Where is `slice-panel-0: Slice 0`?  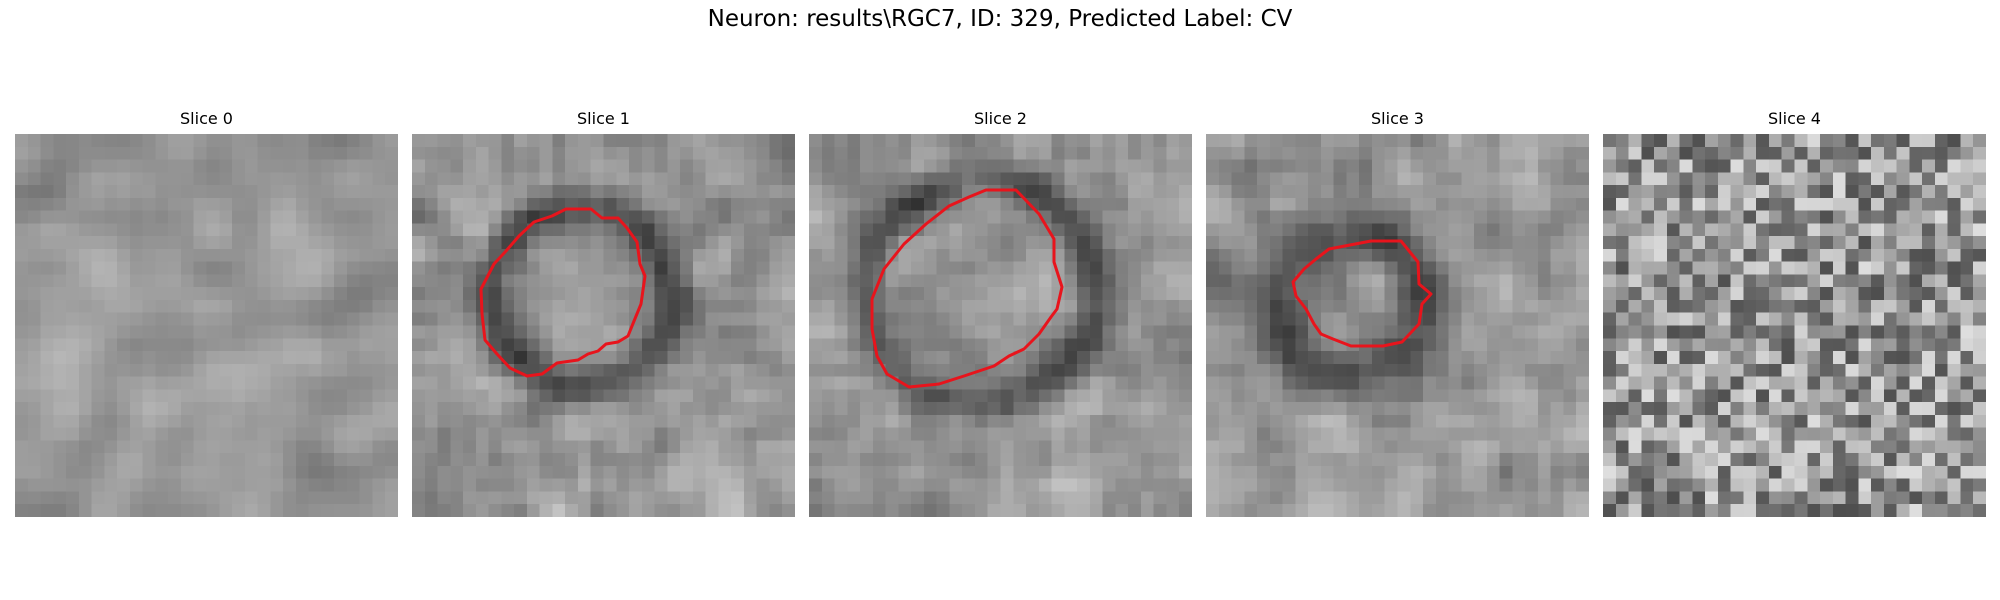
slice-panel-0: Slice 0 is located at coordinates (206, 312).